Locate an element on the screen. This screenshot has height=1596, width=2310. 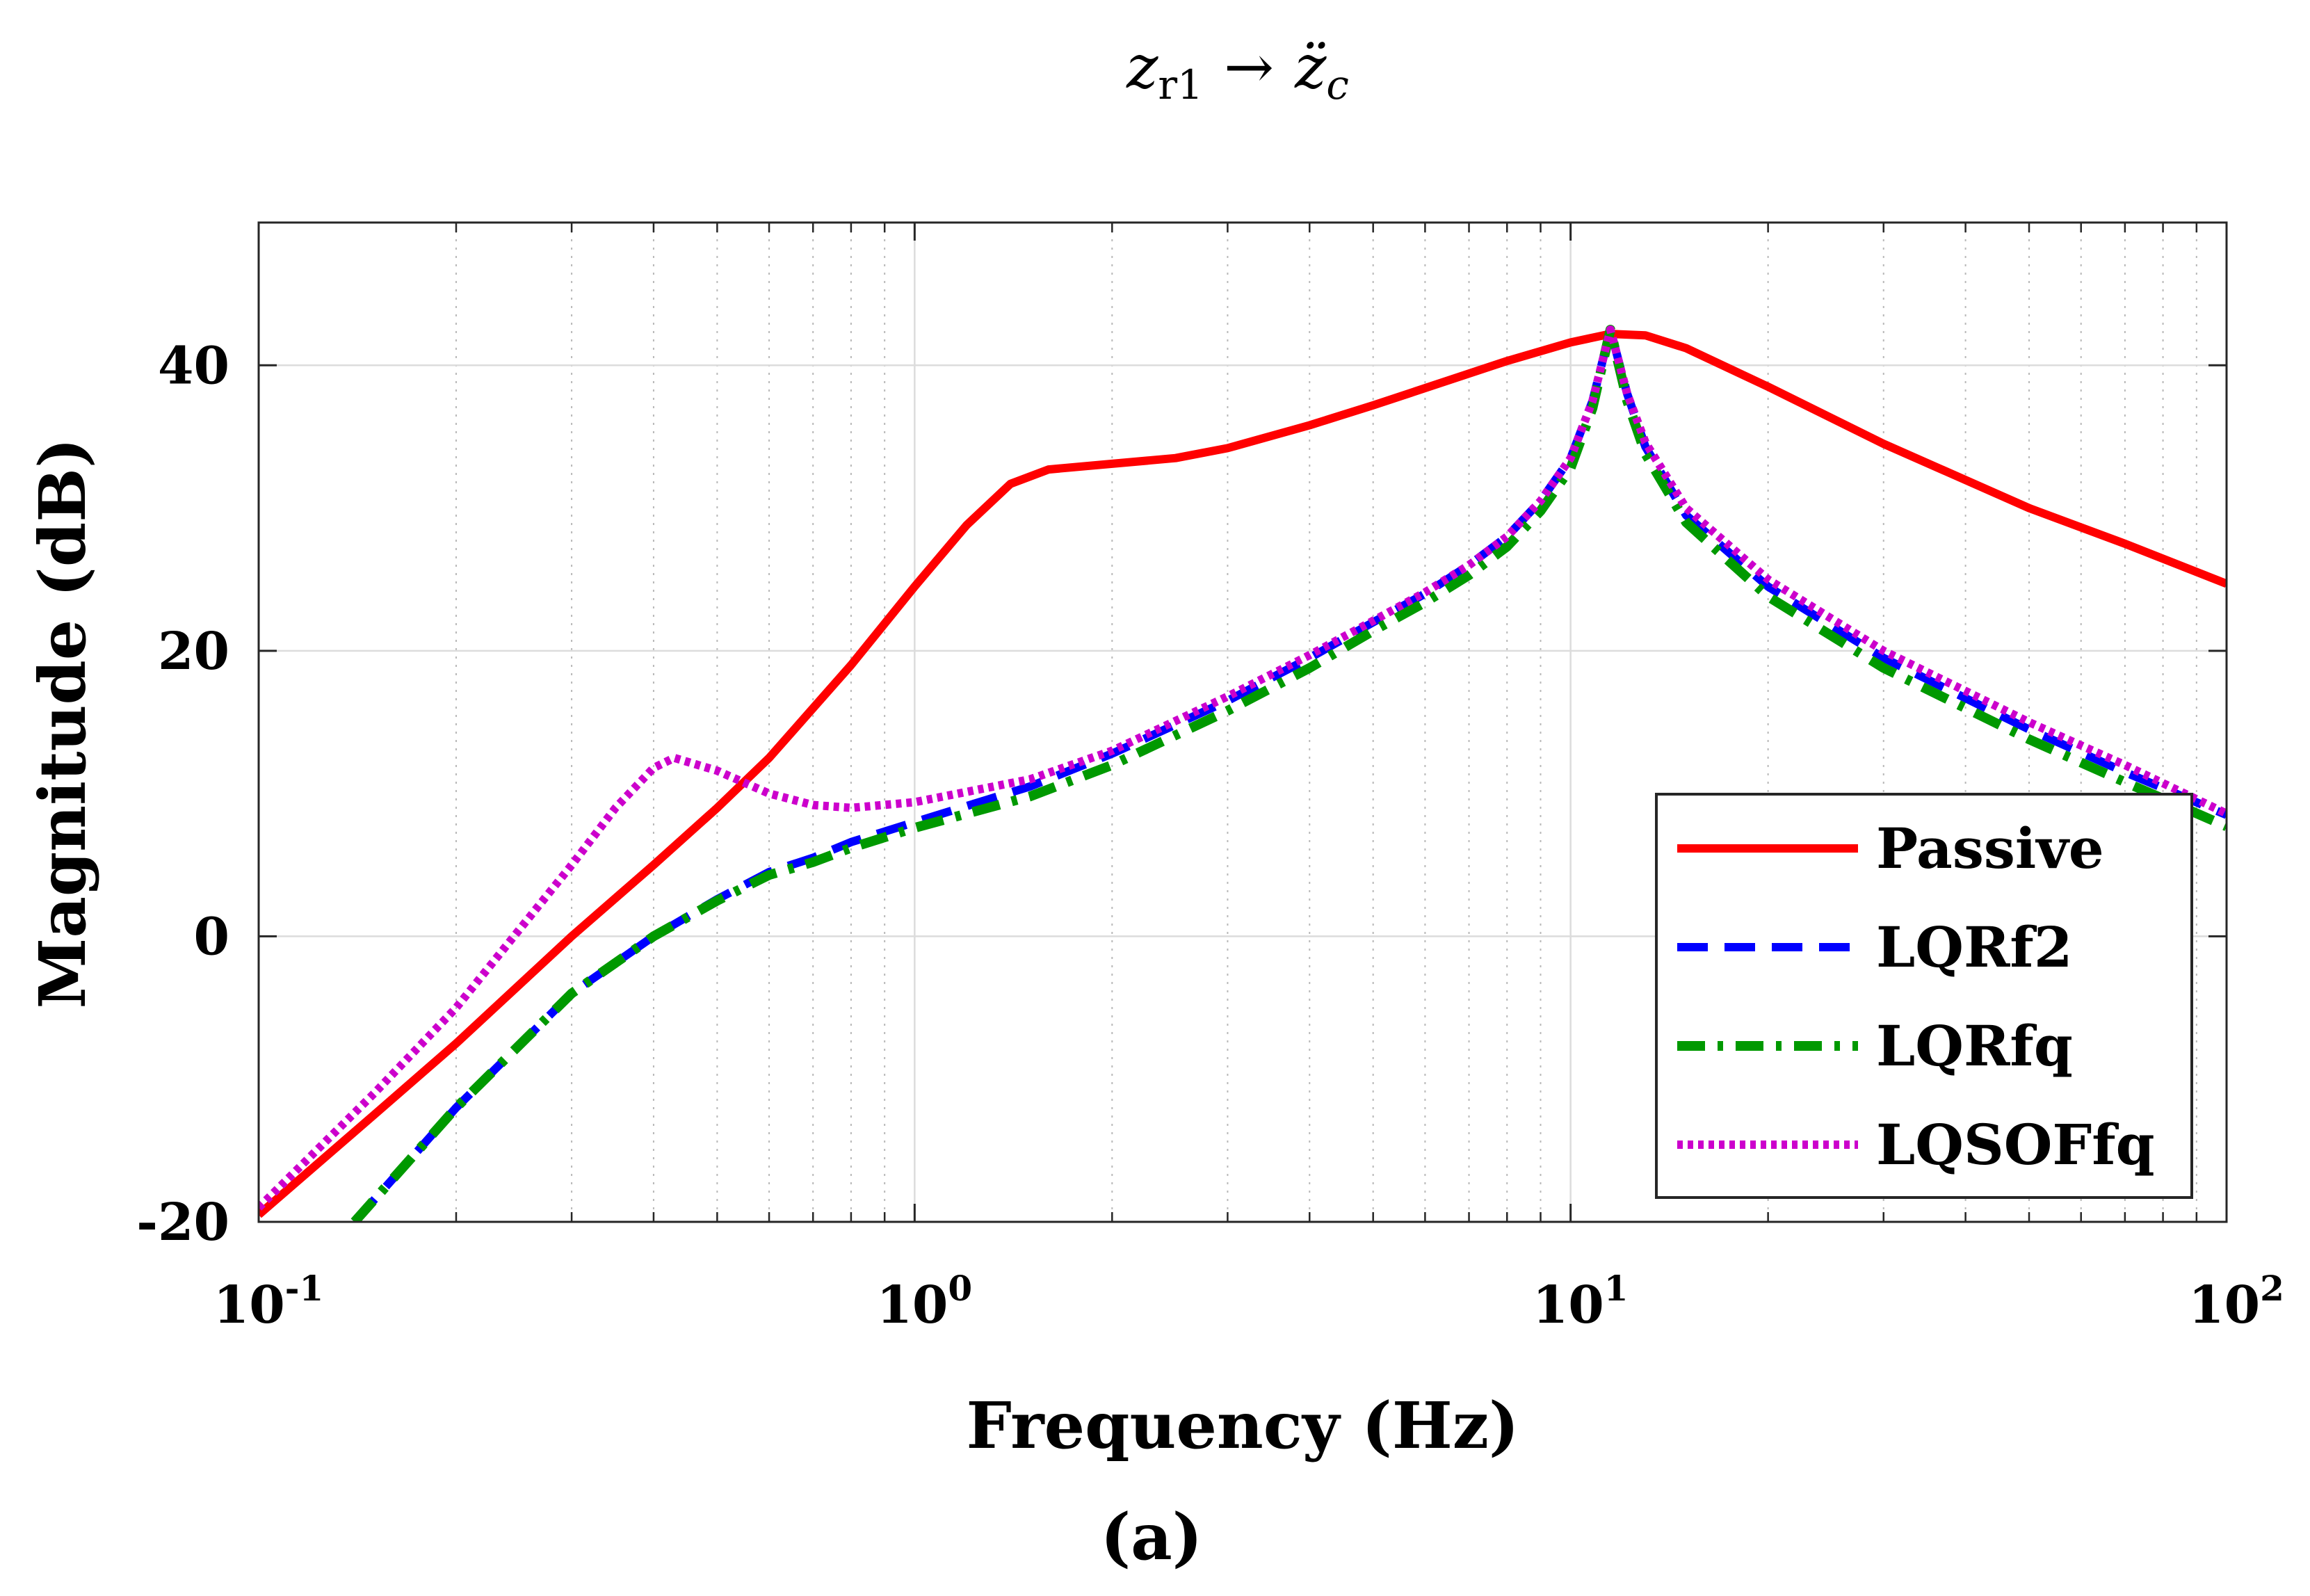
legend-box is located at coordinates (1924, 996).